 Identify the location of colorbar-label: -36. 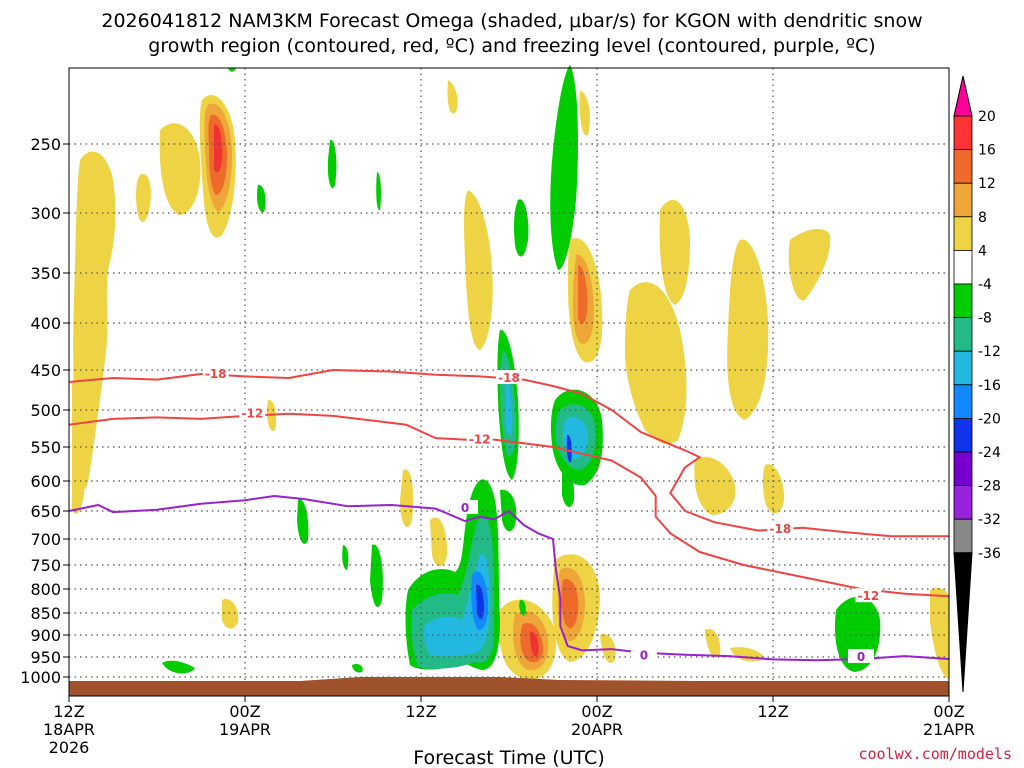
(989, 554).